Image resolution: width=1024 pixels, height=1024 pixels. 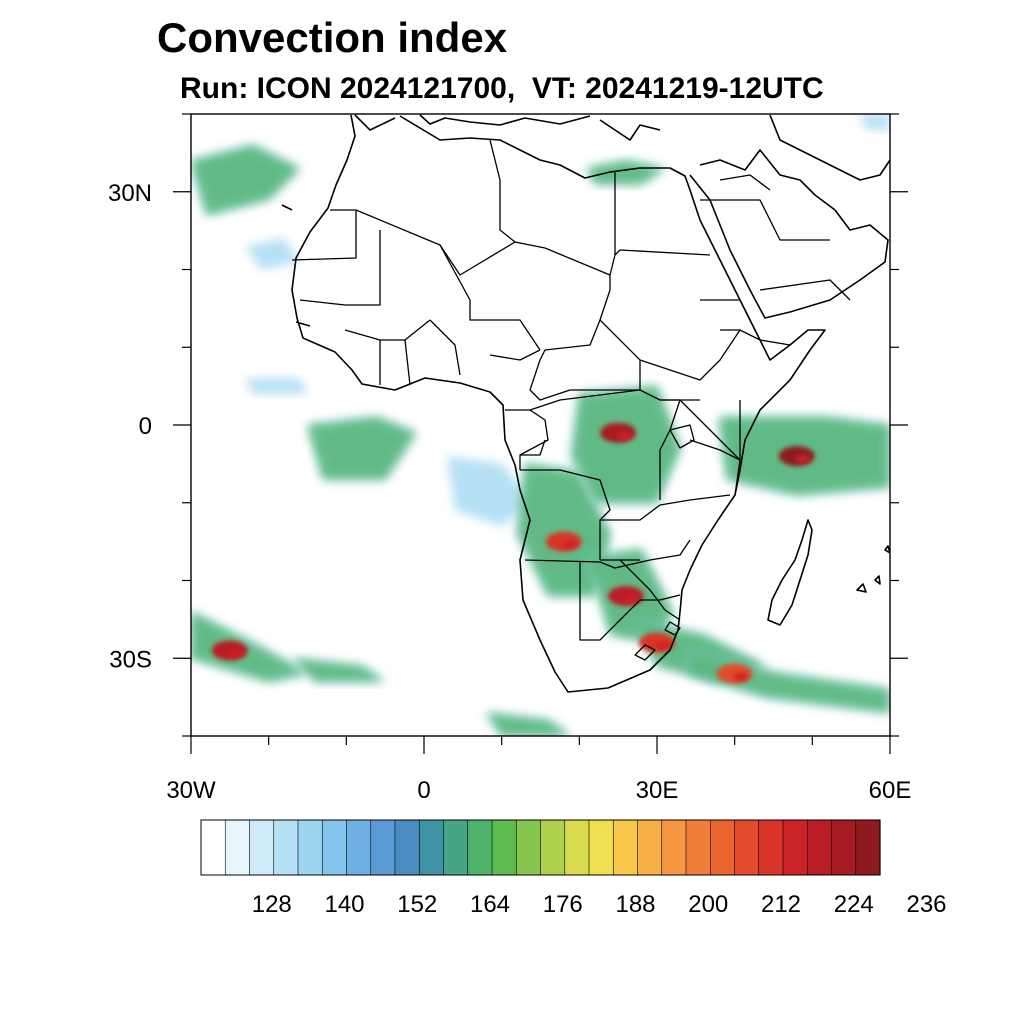 What do you see at coordinates (708, 904) in the screenshot?
I see `colorbar-label: 200` at bounding box center [708, 904].